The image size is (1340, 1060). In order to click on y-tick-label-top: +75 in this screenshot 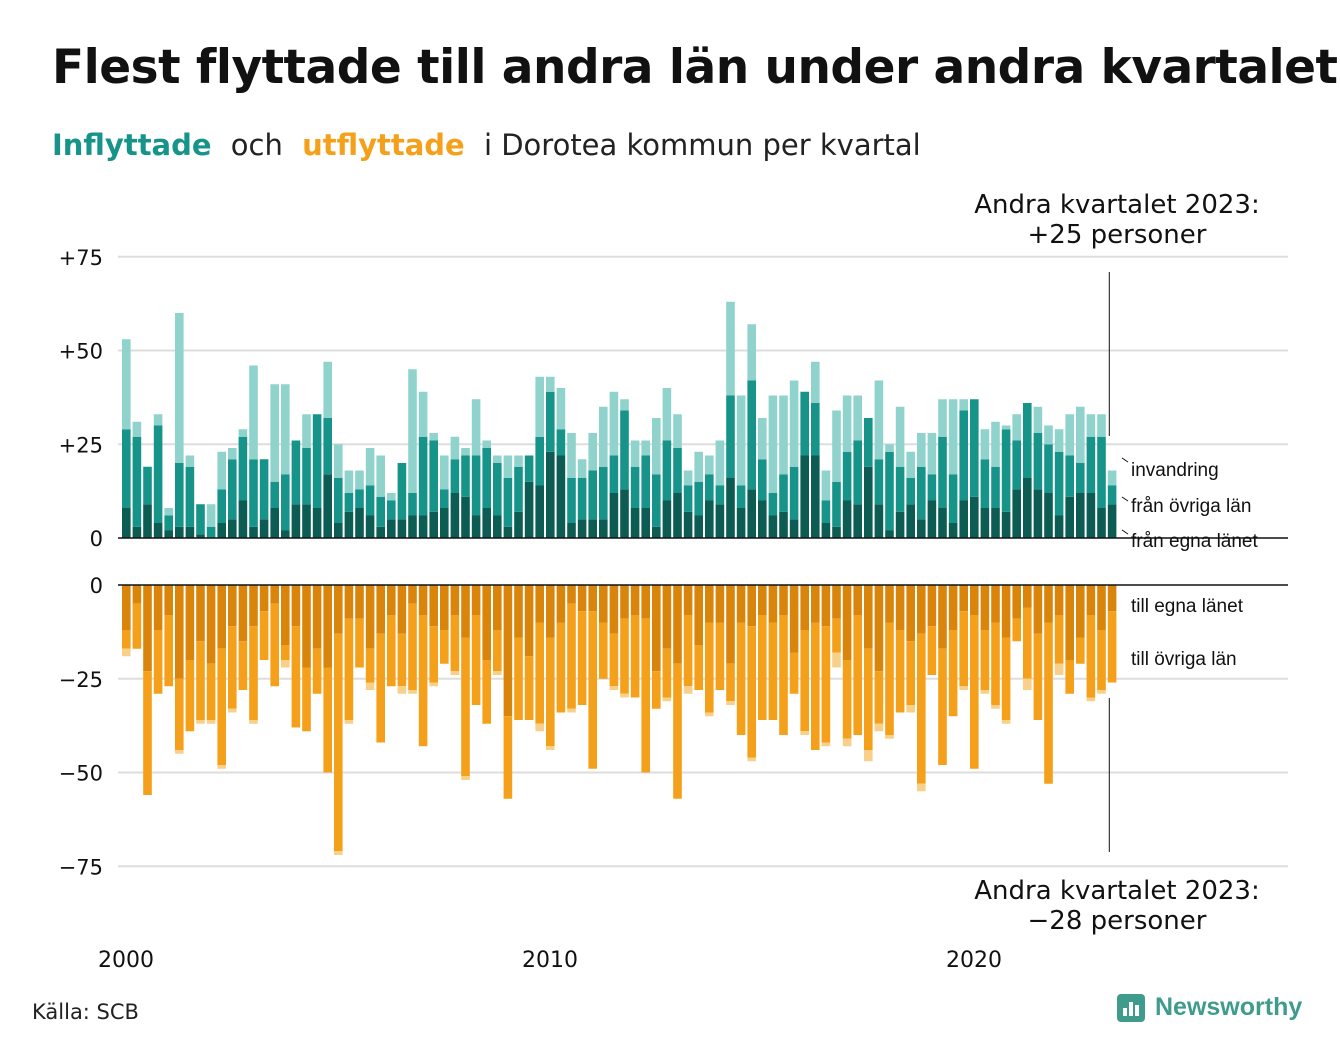, I will do `click(81, 258)`.